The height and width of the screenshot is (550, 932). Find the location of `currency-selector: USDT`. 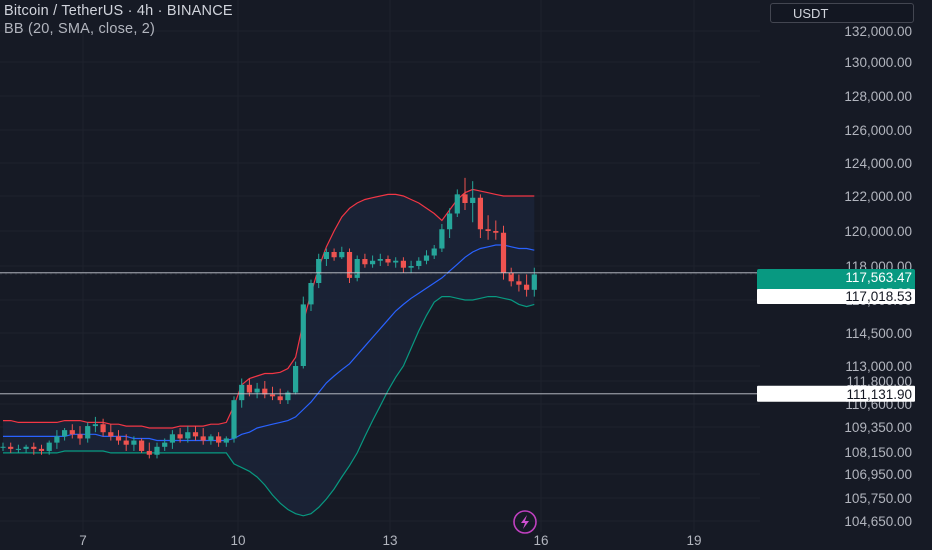

currency-selector: USDT is located at coordinates (842, 13).